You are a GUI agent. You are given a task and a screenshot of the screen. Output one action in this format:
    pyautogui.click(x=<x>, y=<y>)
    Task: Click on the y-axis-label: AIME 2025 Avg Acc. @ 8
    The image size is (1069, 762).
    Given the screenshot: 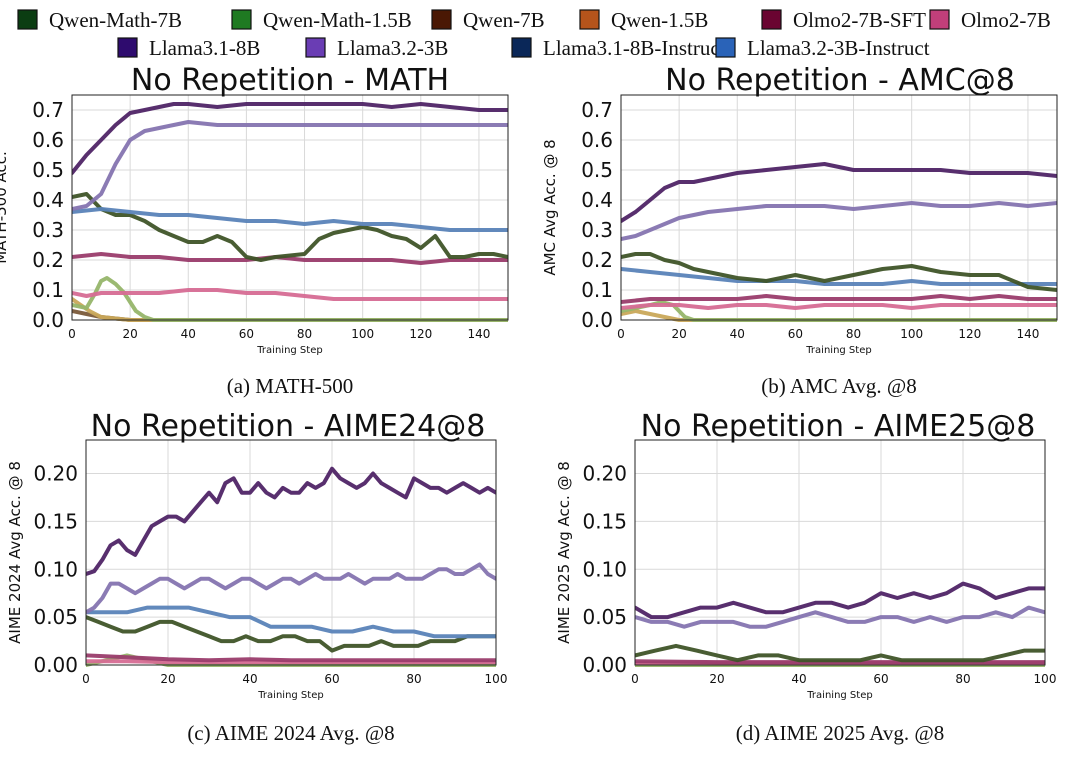 What is the action you would take?
    pyautogui.click(x=564, y=552)
    